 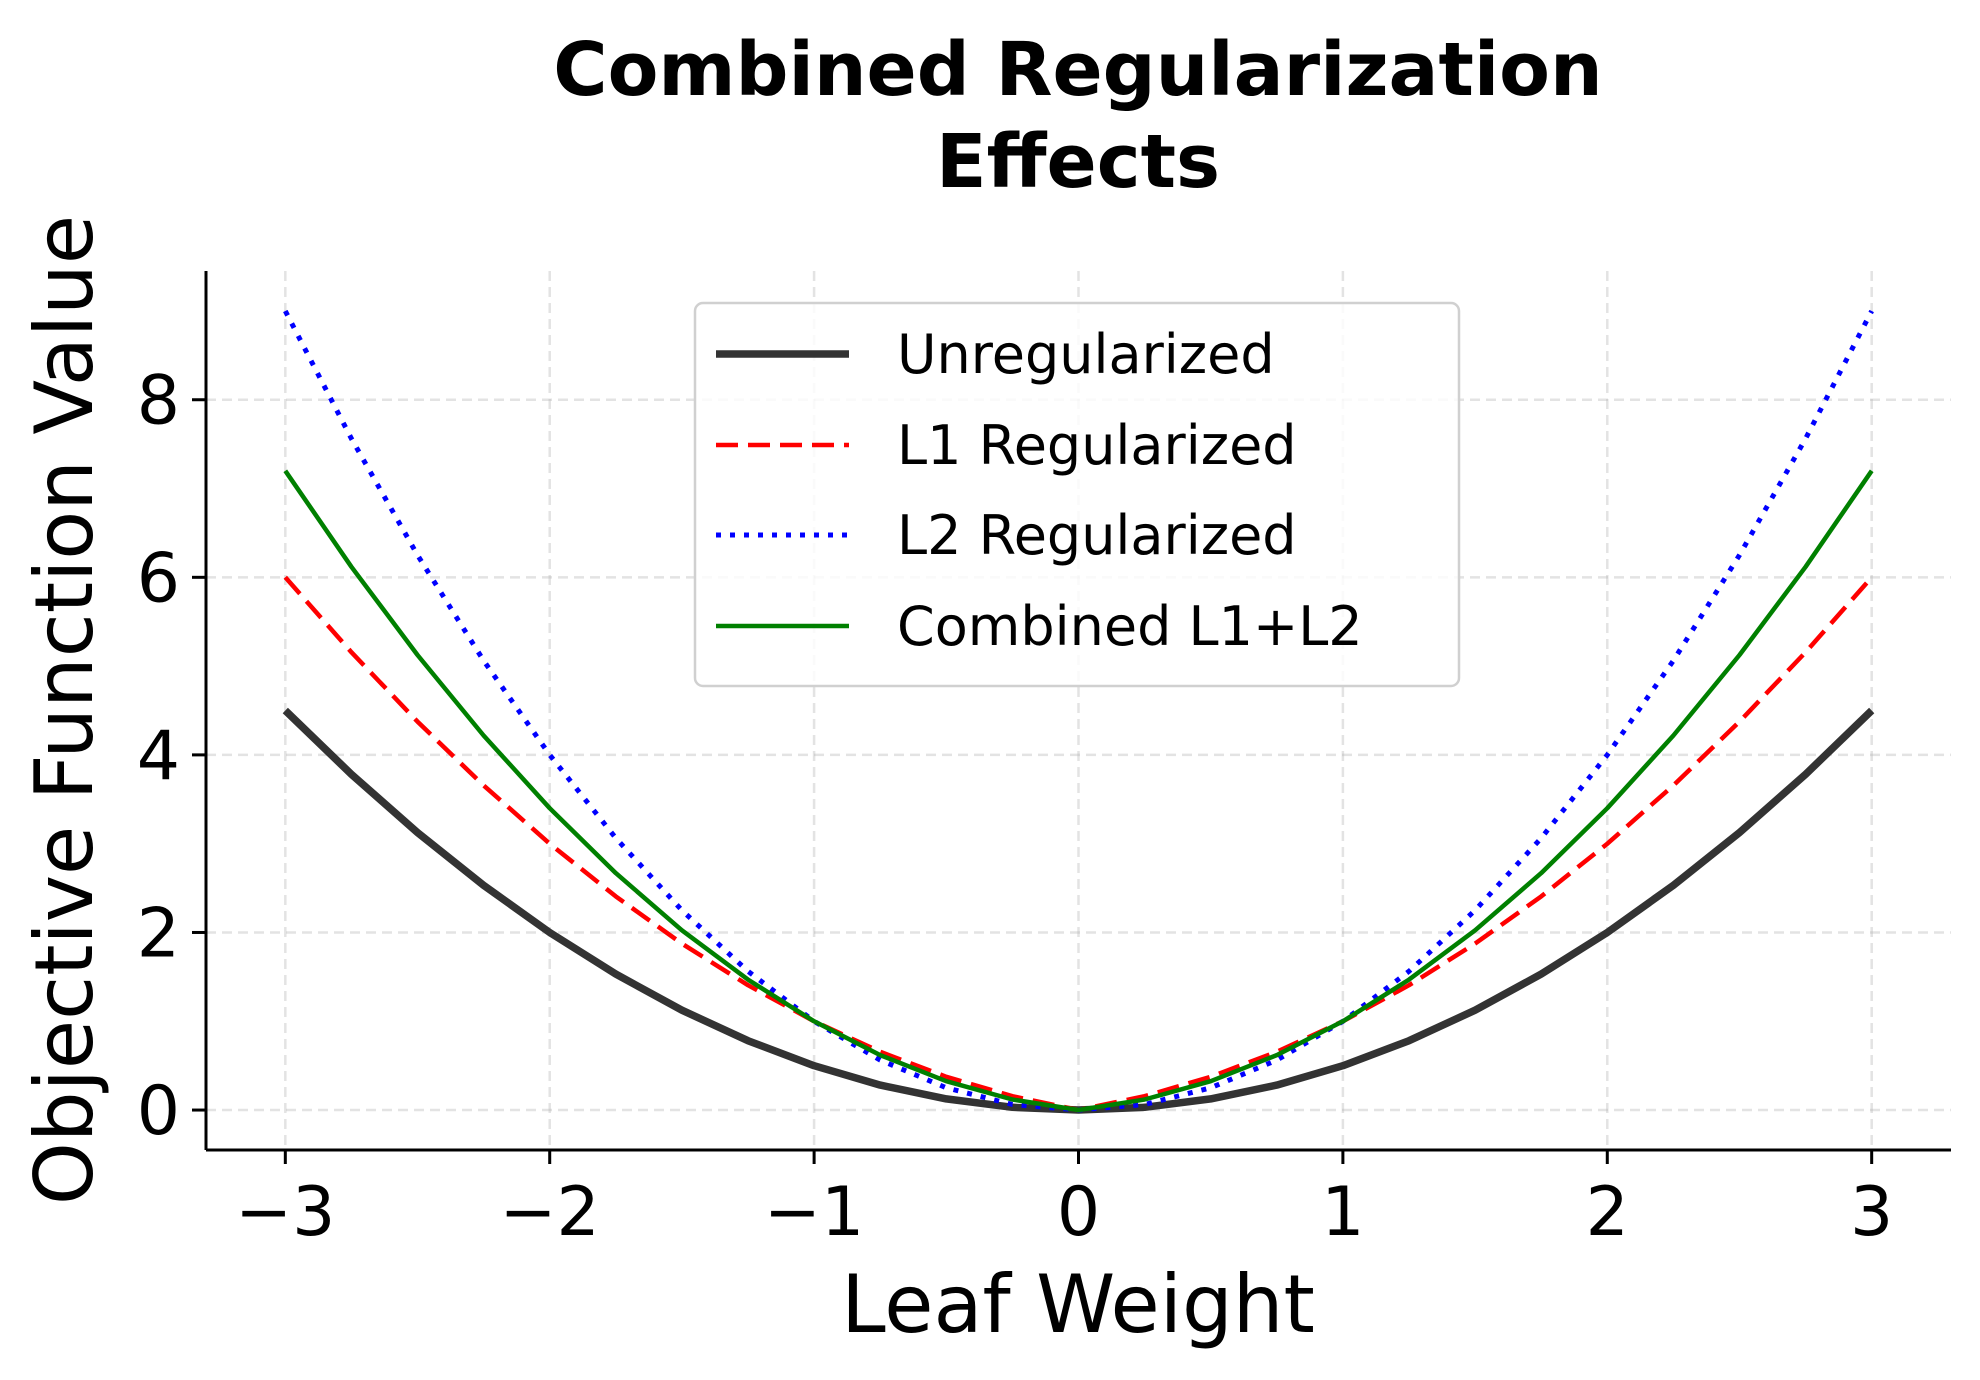 I want to click on legend-label: Combined L1+L2, so click(x=1130, y=626).